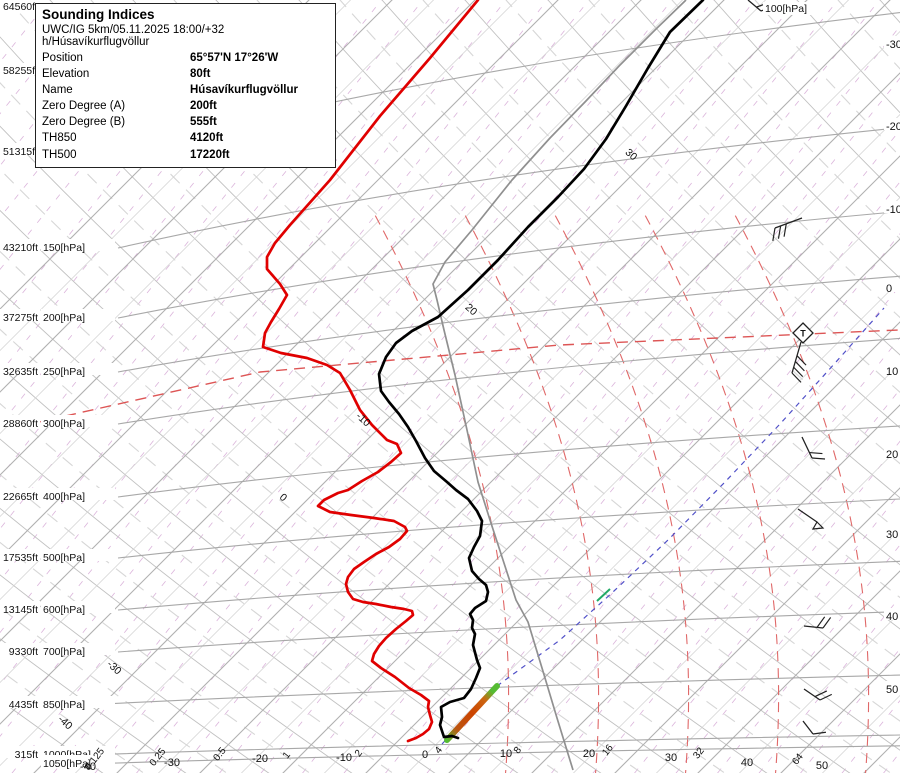 This screenshot has height=773, width=900. Describe the element at coordinates (506, 754) in the screenshot. I see `isotherm-label-bottom: 10` at that location.